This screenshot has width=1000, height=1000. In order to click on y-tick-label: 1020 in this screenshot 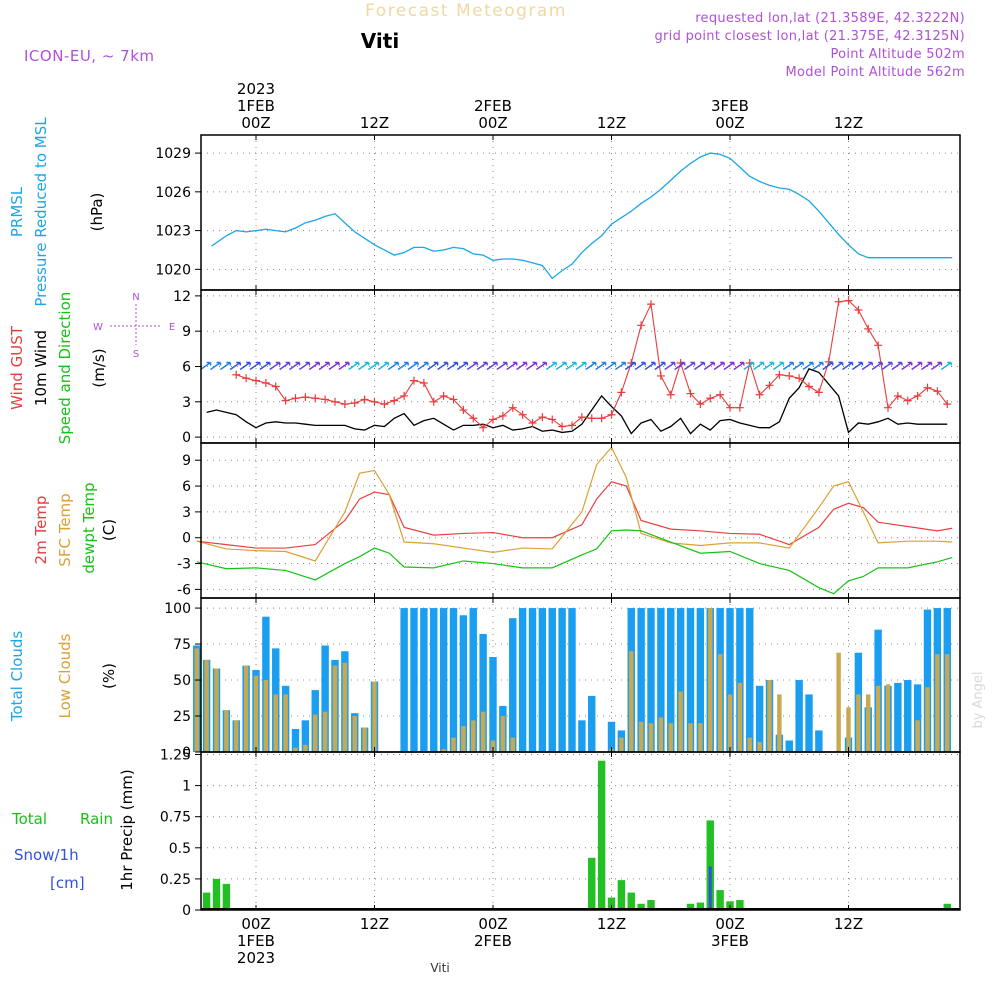, I will do `click(173, 270)`.